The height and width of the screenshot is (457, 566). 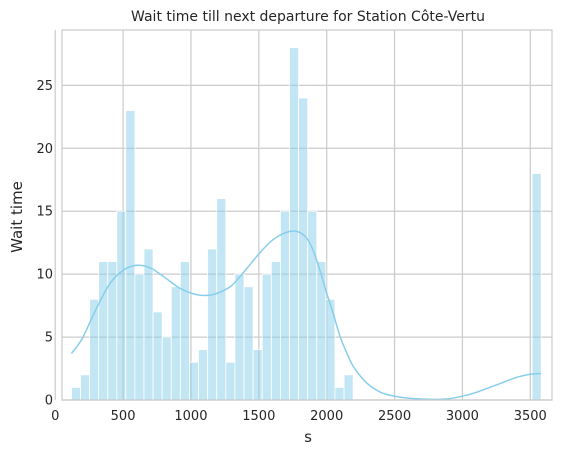 I want to click on y-tick-label: 15, so click(x=44, y=212).